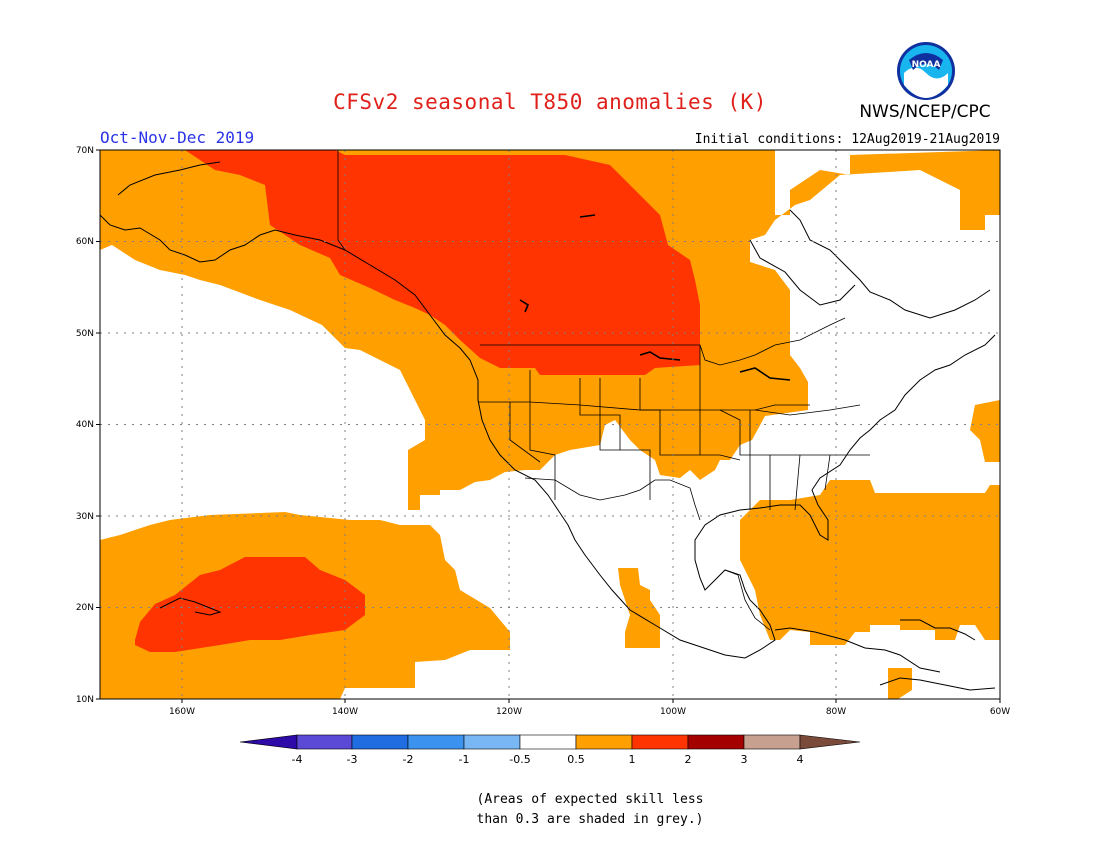 Image resolution: width=1100 pixels, height=850 pixels. What do you see at coordinates (590, 799) in the screenshot?
I see `skill-footnote-line-1: (Areas of expected skill less` at bounding box center [590, 799].